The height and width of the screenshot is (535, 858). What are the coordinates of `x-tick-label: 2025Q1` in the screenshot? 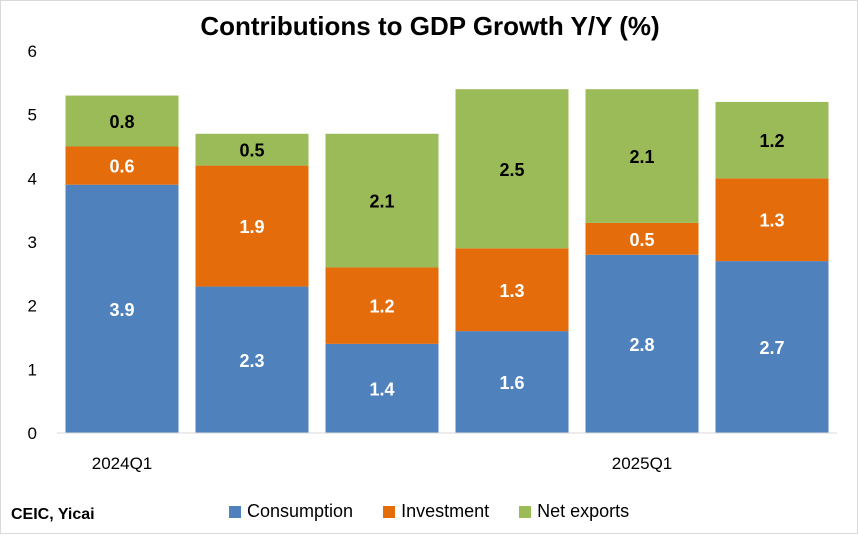 It's located at (642, 463).